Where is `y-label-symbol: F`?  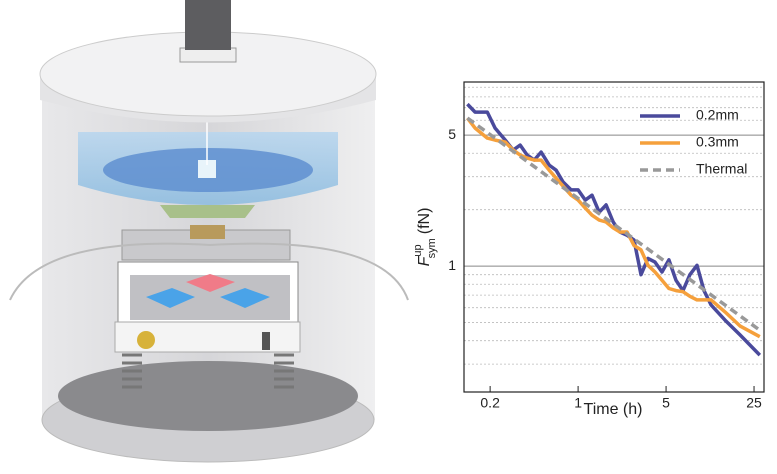 y-label-symbol: F is located at coordinates (424, 260).